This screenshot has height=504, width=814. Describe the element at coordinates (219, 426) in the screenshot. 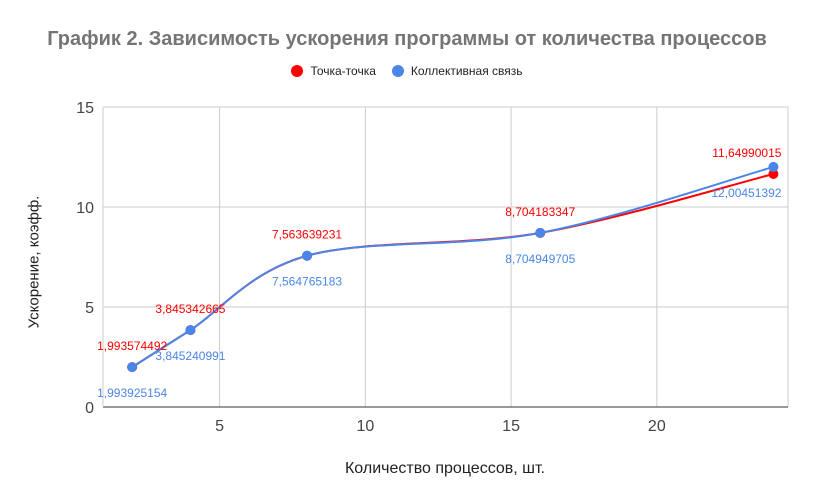

I see `x-tick-label: 5` at that location.